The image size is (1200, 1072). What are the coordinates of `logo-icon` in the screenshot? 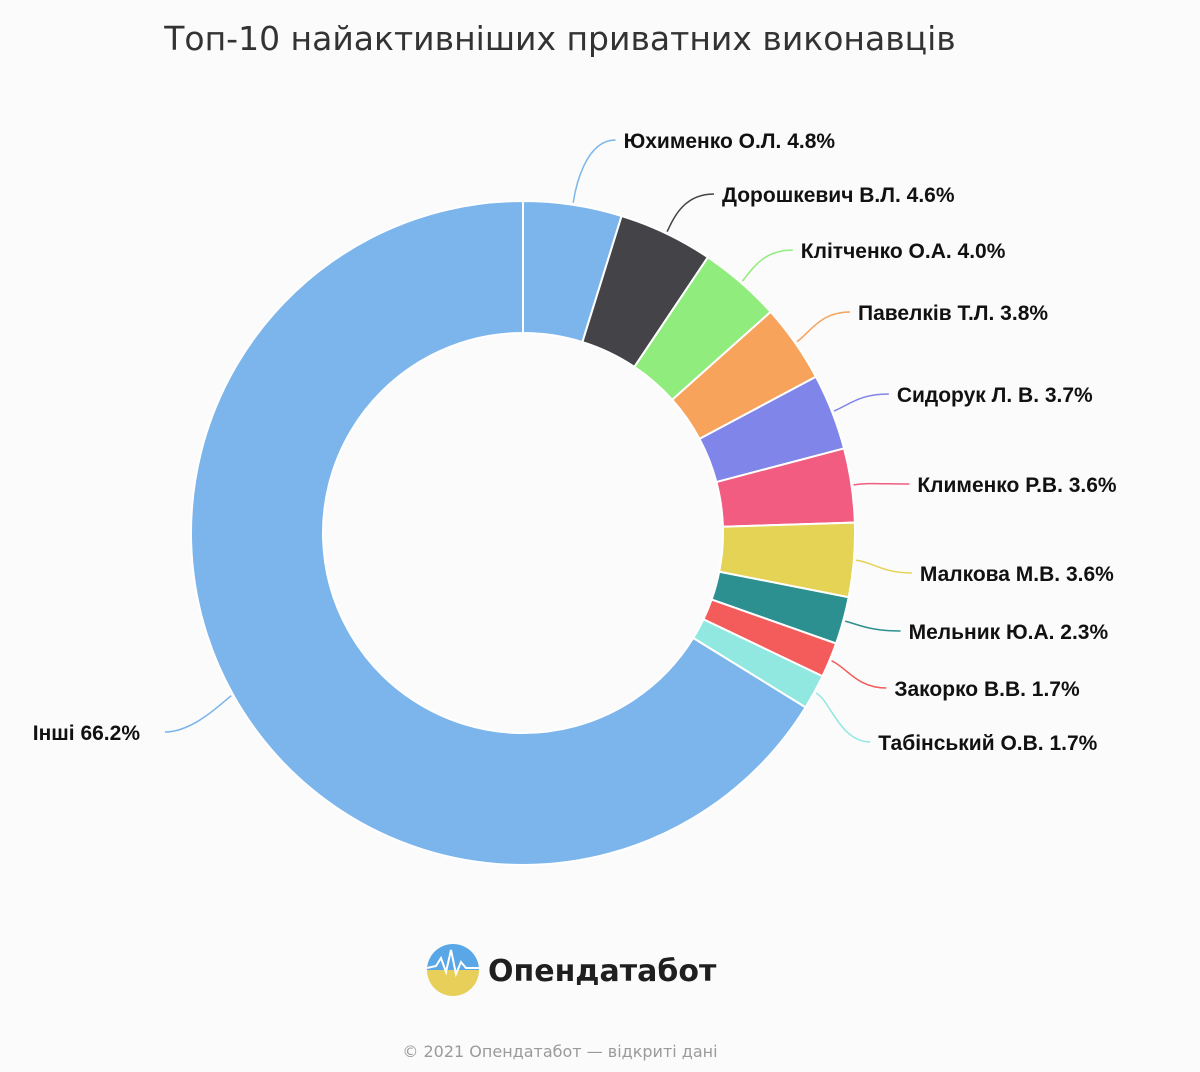 It's located at (453, 970).